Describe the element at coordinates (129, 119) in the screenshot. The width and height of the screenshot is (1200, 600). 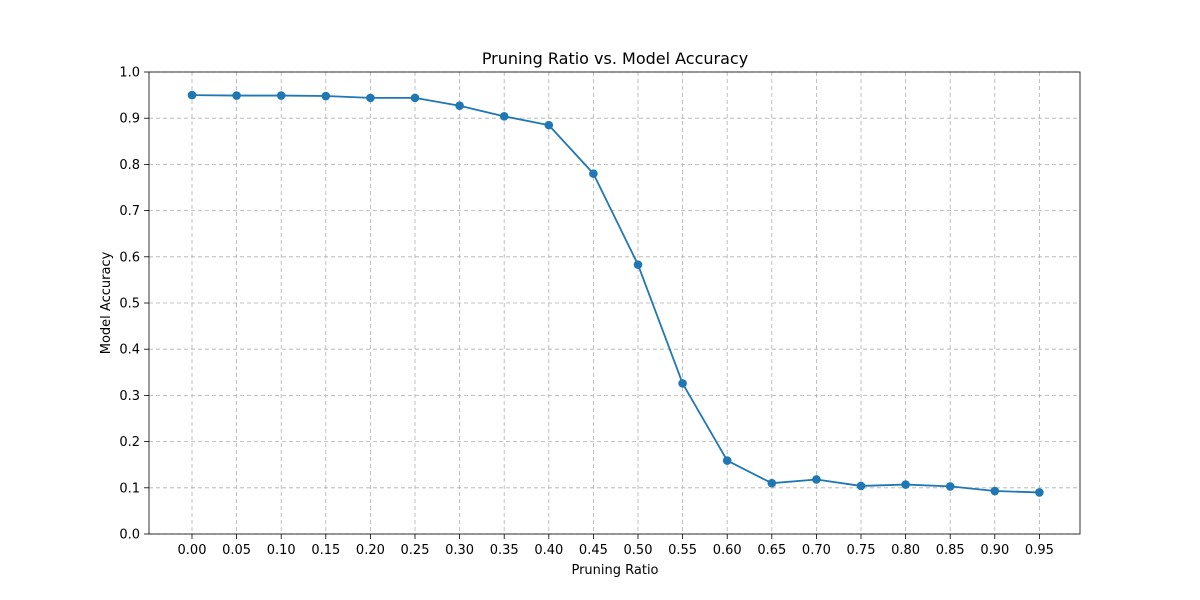
I see `y-tick-label: 0.9` at that location.